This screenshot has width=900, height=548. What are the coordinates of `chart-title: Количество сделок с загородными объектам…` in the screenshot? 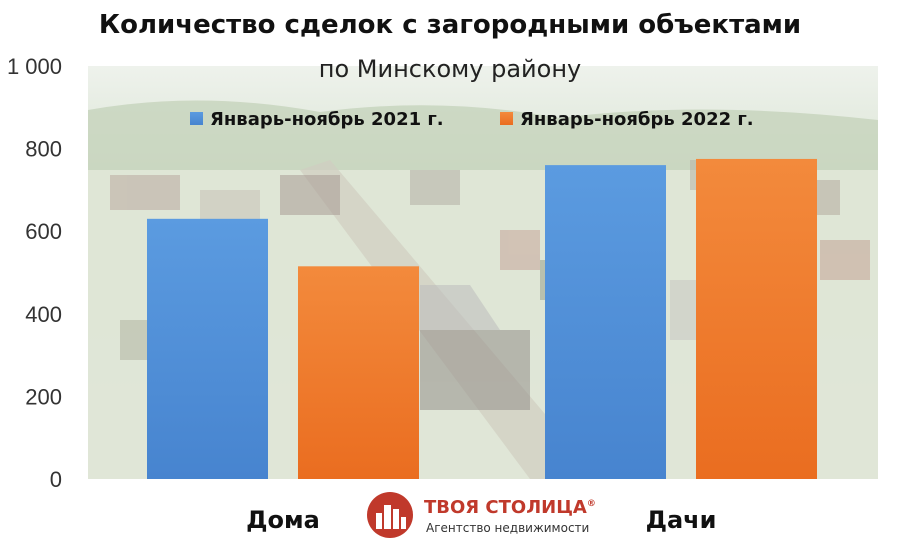 It's located at (450, 25).